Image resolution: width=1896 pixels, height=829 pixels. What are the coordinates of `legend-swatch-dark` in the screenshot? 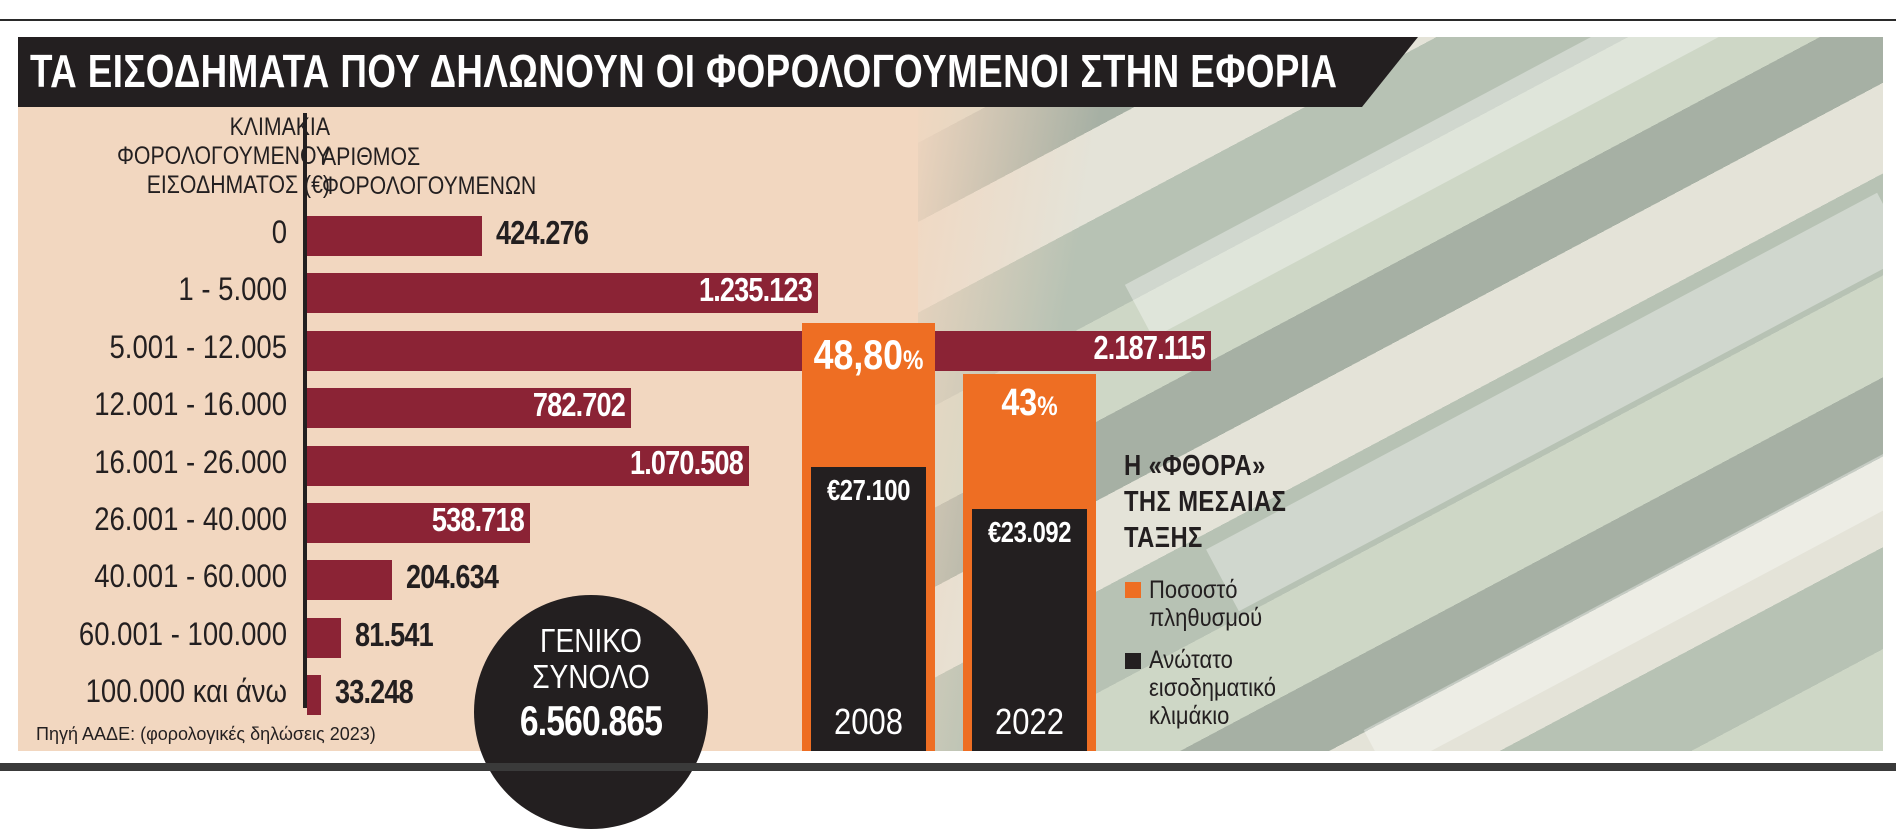 It's located at (1133, 661).